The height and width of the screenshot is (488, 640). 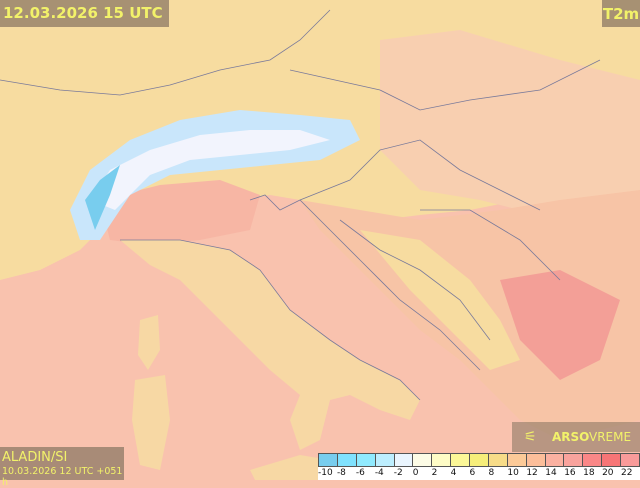 What do you see at coordinates (360, 473) in the screenshot?
I see `legend-label: -6` at bounding box center [360, 473].